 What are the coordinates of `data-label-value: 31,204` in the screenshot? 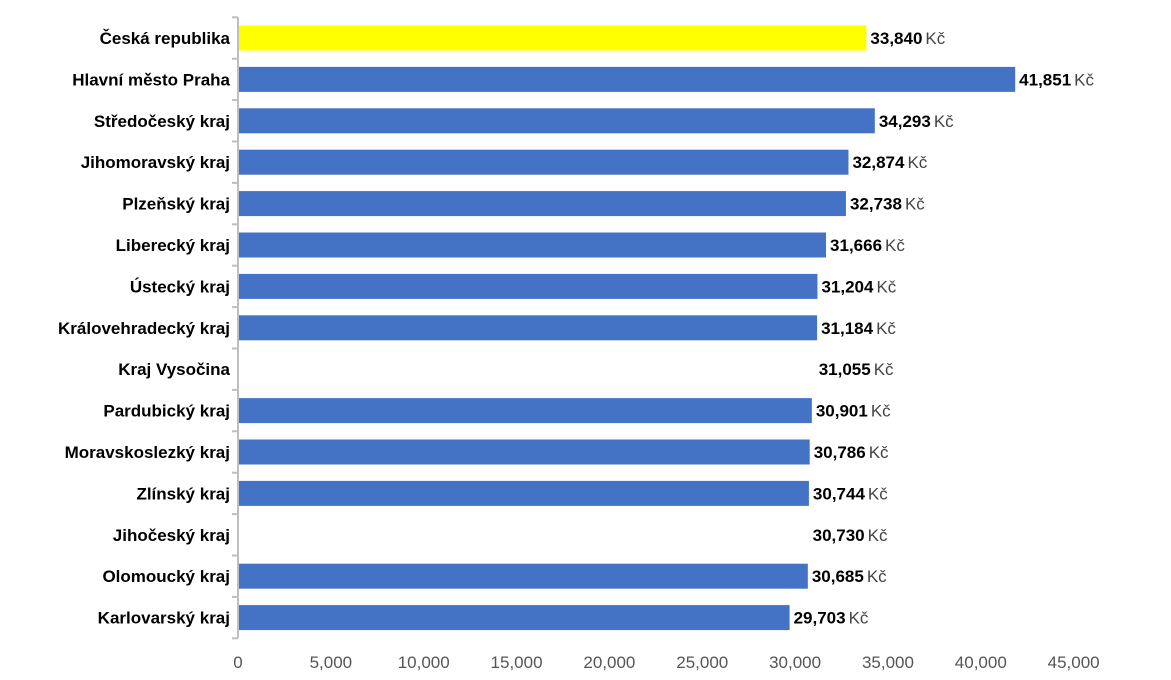 It's located at (847, 286).